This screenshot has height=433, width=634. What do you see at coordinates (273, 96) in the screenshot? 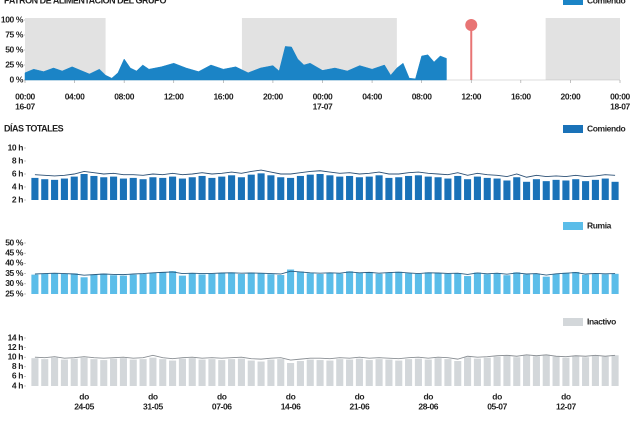
I see `x-tick-label: 20:00` at bounding box center [273, 96].